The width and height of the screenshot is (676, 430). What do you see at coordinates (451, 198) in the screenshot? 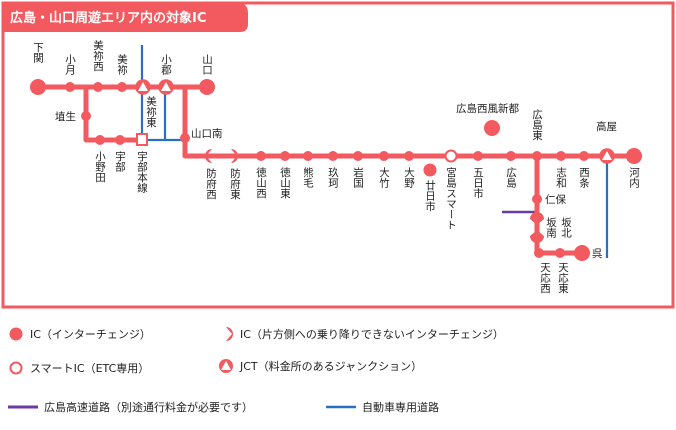
I see `label-miyajima-smart: 宮島スマート` at bounding box center [451, 198].